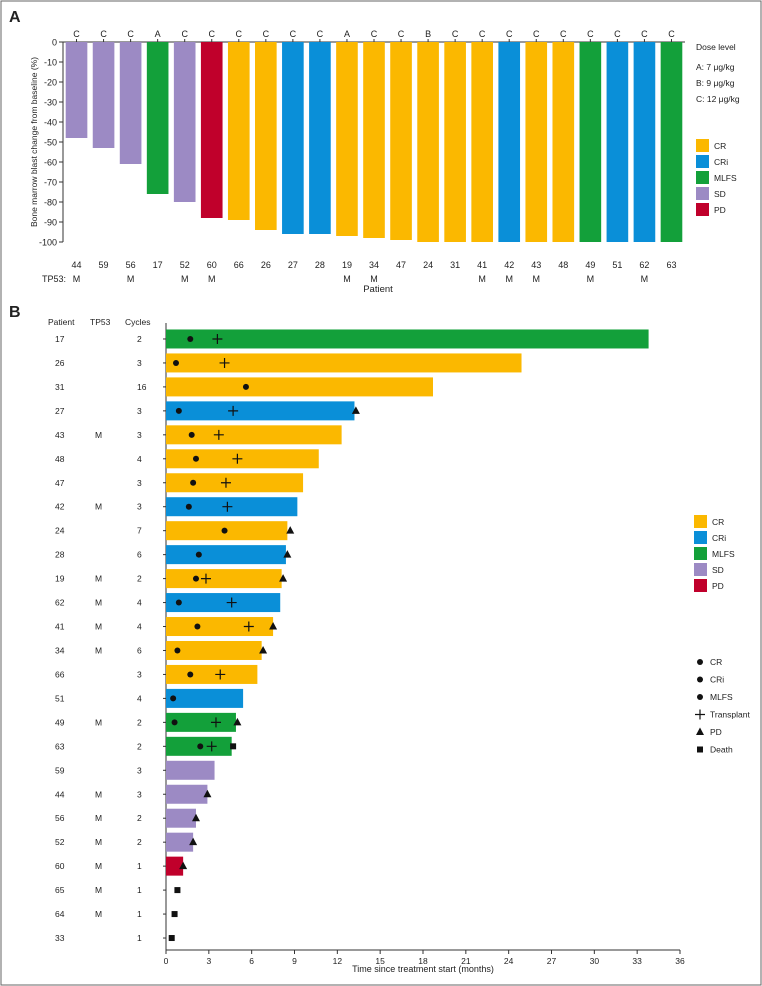 The width and height of the screenshot is (762, 986). What do you see at coordinates (138, 322) in the screenshot?
I see `column-header: Cycles` at bounding box center [138, 322].